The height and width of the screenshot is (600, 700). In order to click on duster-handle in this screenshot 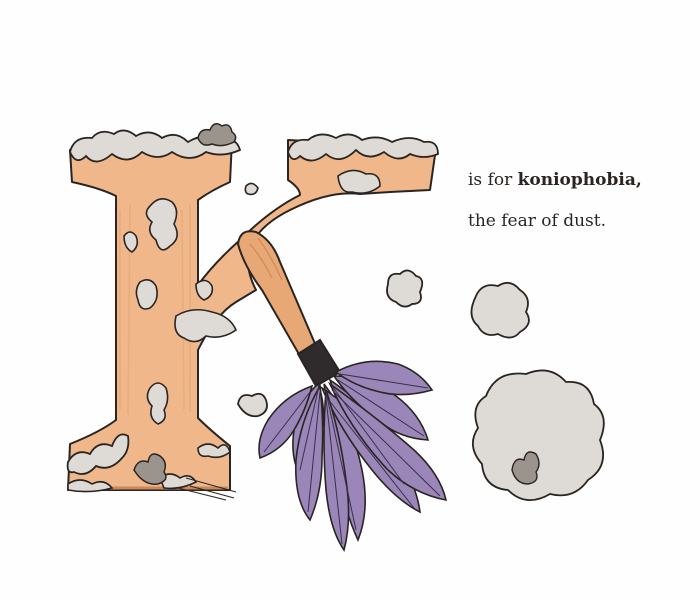, I will do `click(277, 294)`.